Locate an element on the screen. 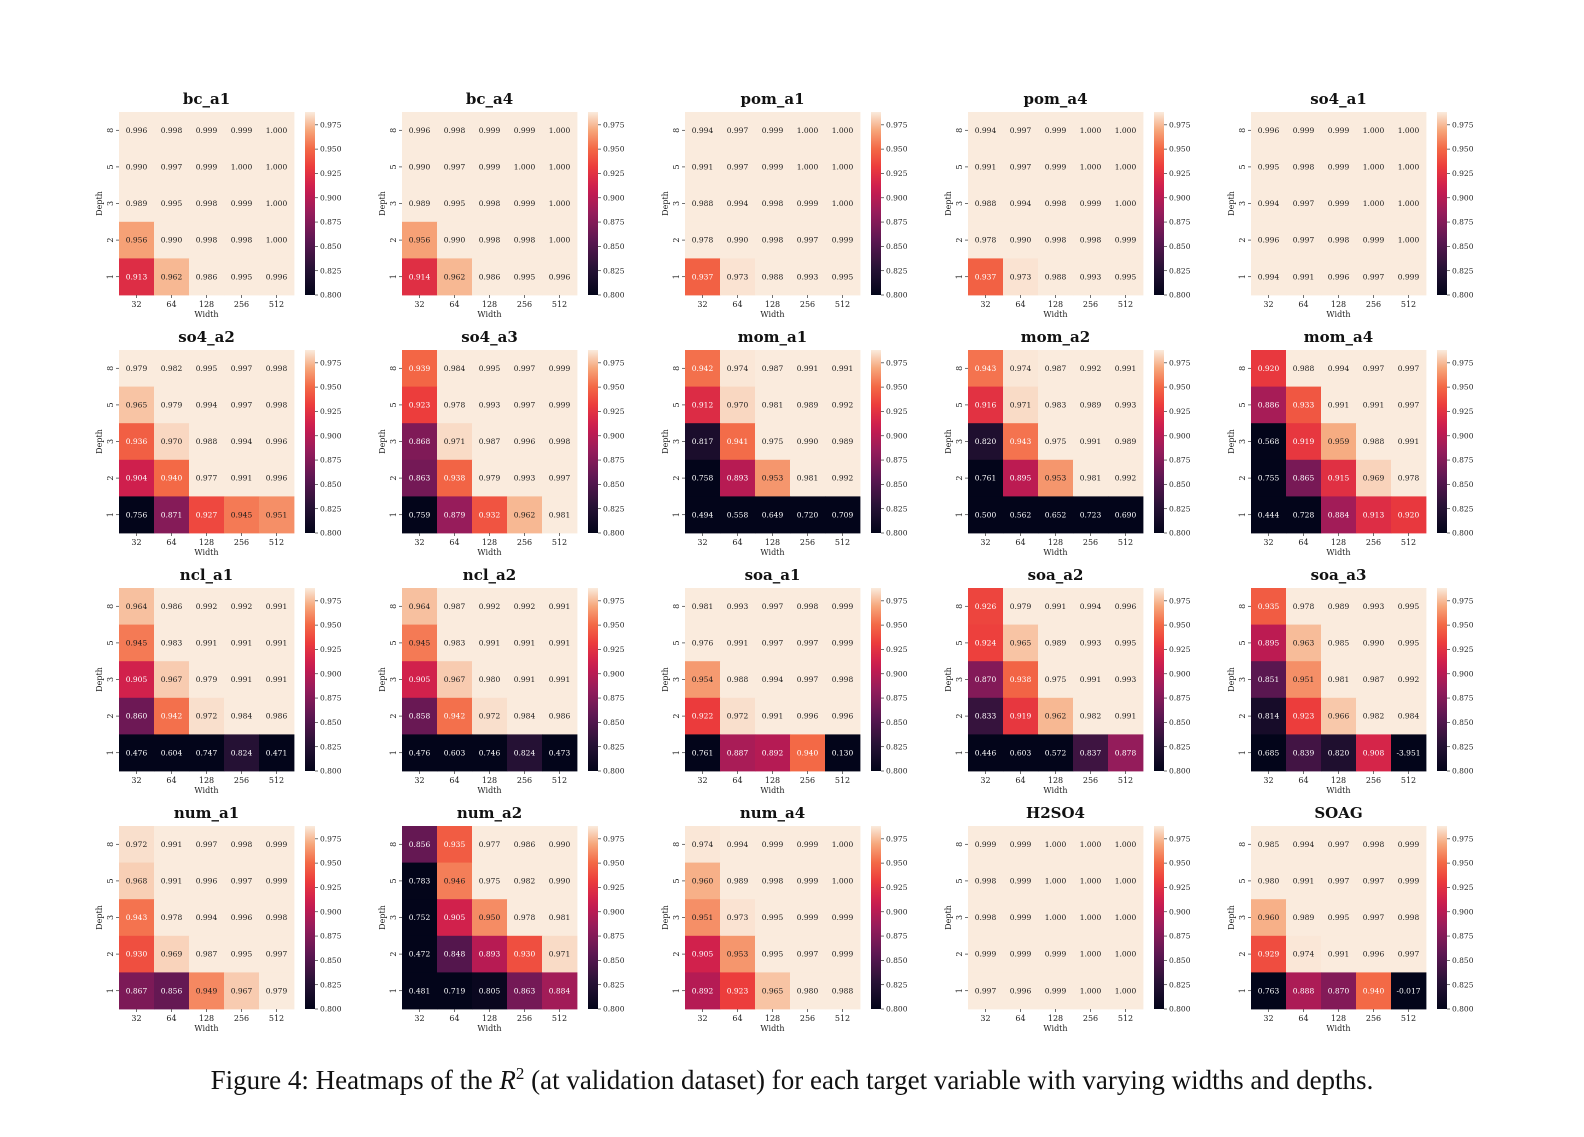  cell-value: 0.999 is located at coordinates (277, 844).